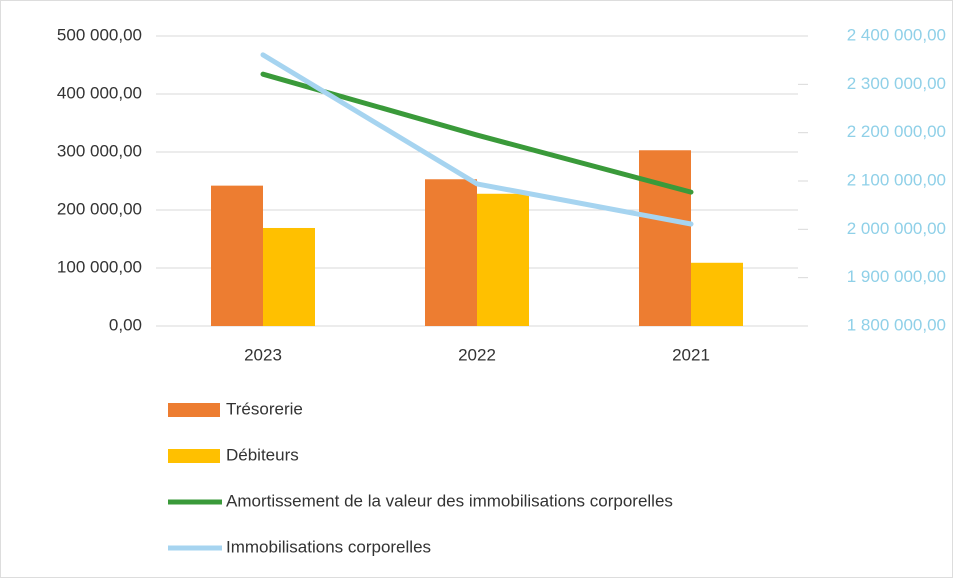 The width and height of the screenshot is (953, 578). Describe the element at coordinates (896, 324) in the screenshot. I see `y2-tick-label: 1 800 000,00` at that location.